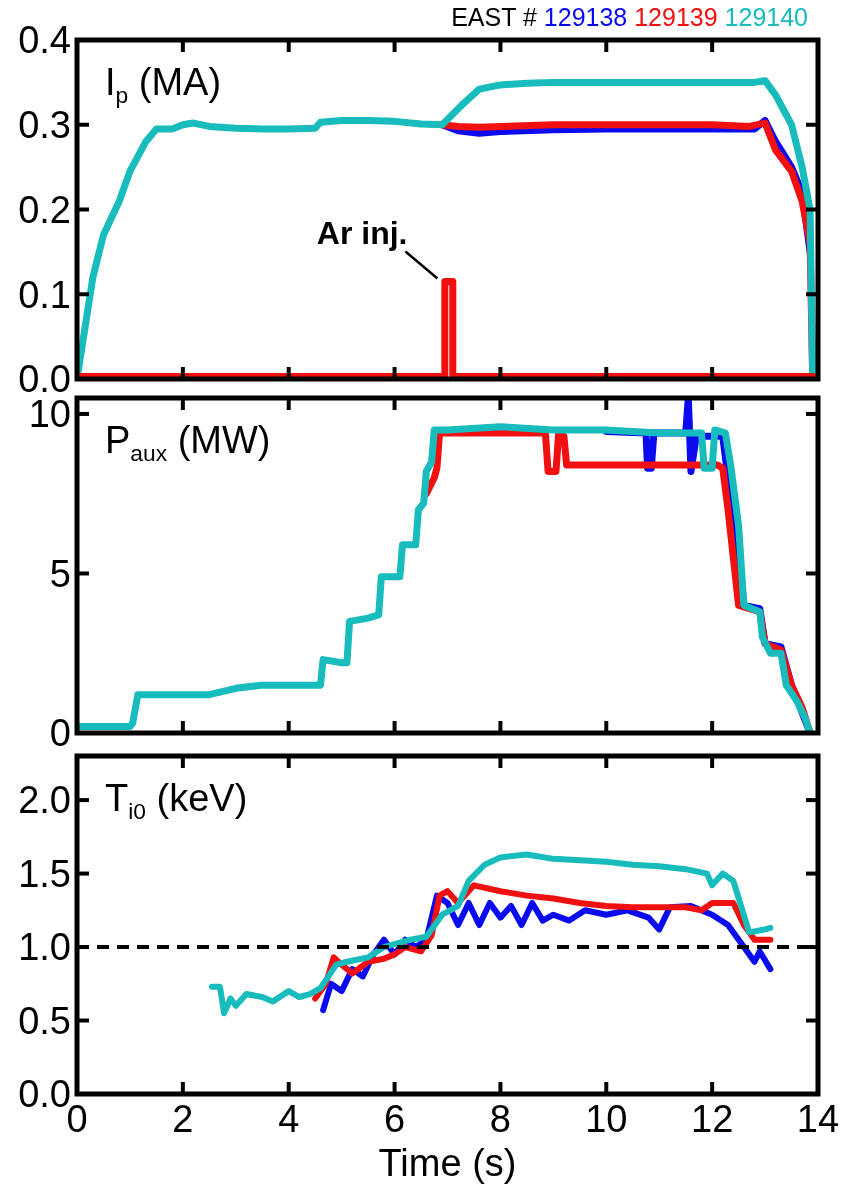 The width and height of the screenshot is (847, 1189). What do you see at coordinates (60, 733) in the screenshot?
I see `y-tick-label: 0` at bounding box center [60, 733].